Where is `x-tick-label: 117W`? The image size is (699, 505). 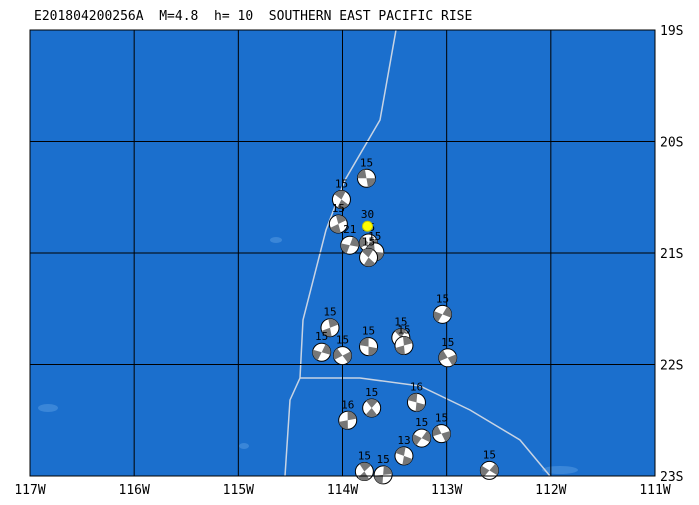
x-tick-label: 117W is located at coordinates (29, 490).